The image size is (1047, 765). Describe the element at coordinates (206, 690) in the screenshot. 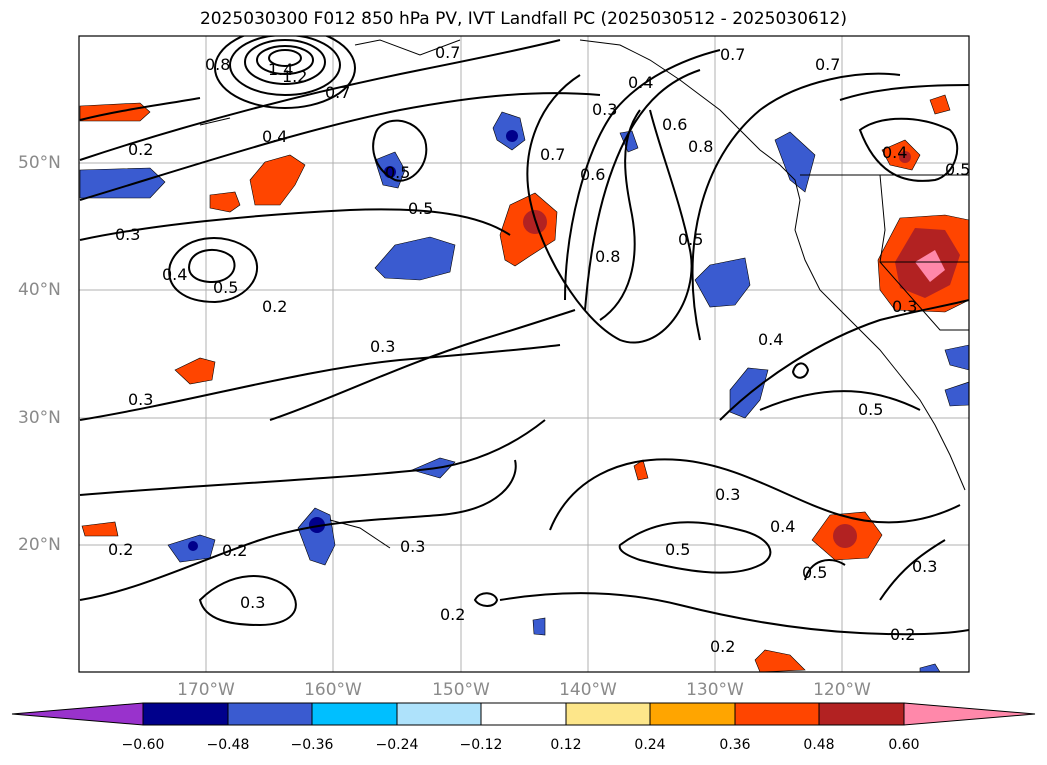

I see `lon-tick-label: 170°W` at that location.